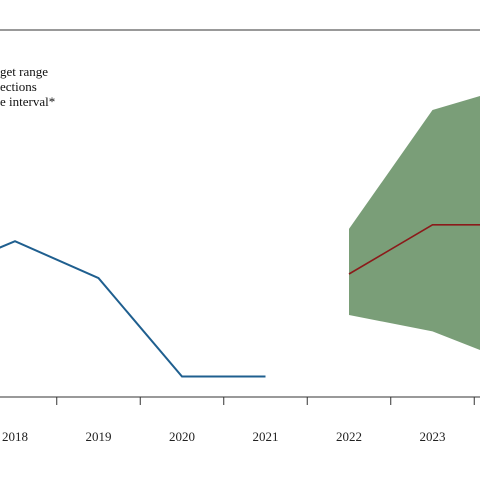 Image resolution: width=480 pixels, height=480 pixels. I want to click on x-tick-label: 2020, so click(182, 436).